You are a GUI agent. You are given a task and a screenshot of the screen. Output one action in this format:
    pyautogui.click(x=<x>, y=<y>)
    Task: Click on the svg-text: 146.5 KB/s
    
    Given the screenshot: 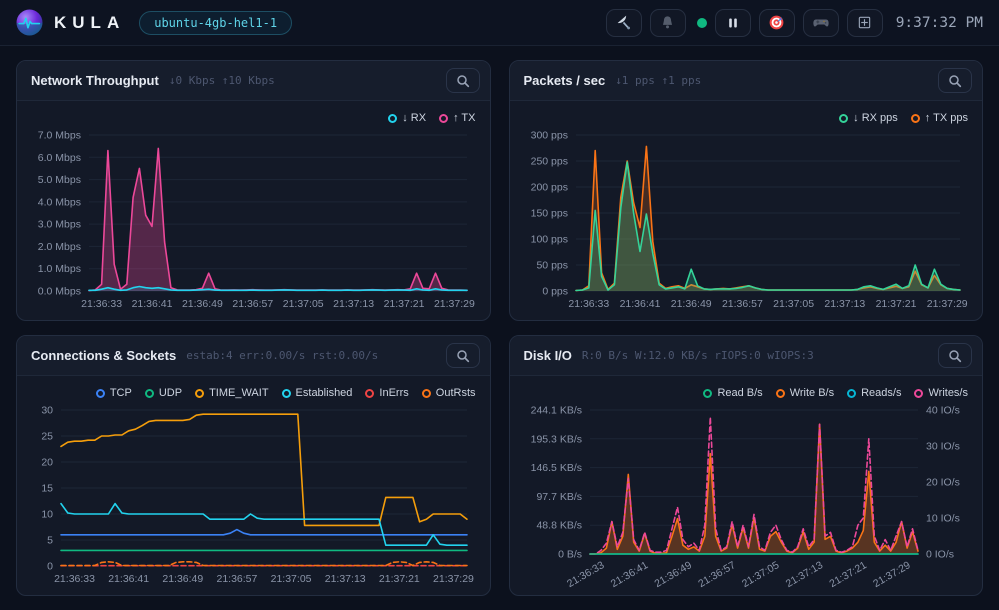 What is the action you would take?
    pyautogui.click(x=555, y=468)
    